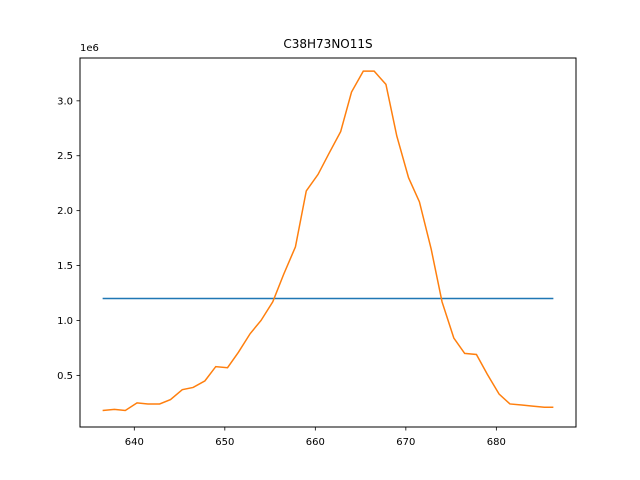  What do you see at coordinates (89, 48) in the screenshot?
I see `y-offset-label: 1e6` at bounding box center [89, 48].